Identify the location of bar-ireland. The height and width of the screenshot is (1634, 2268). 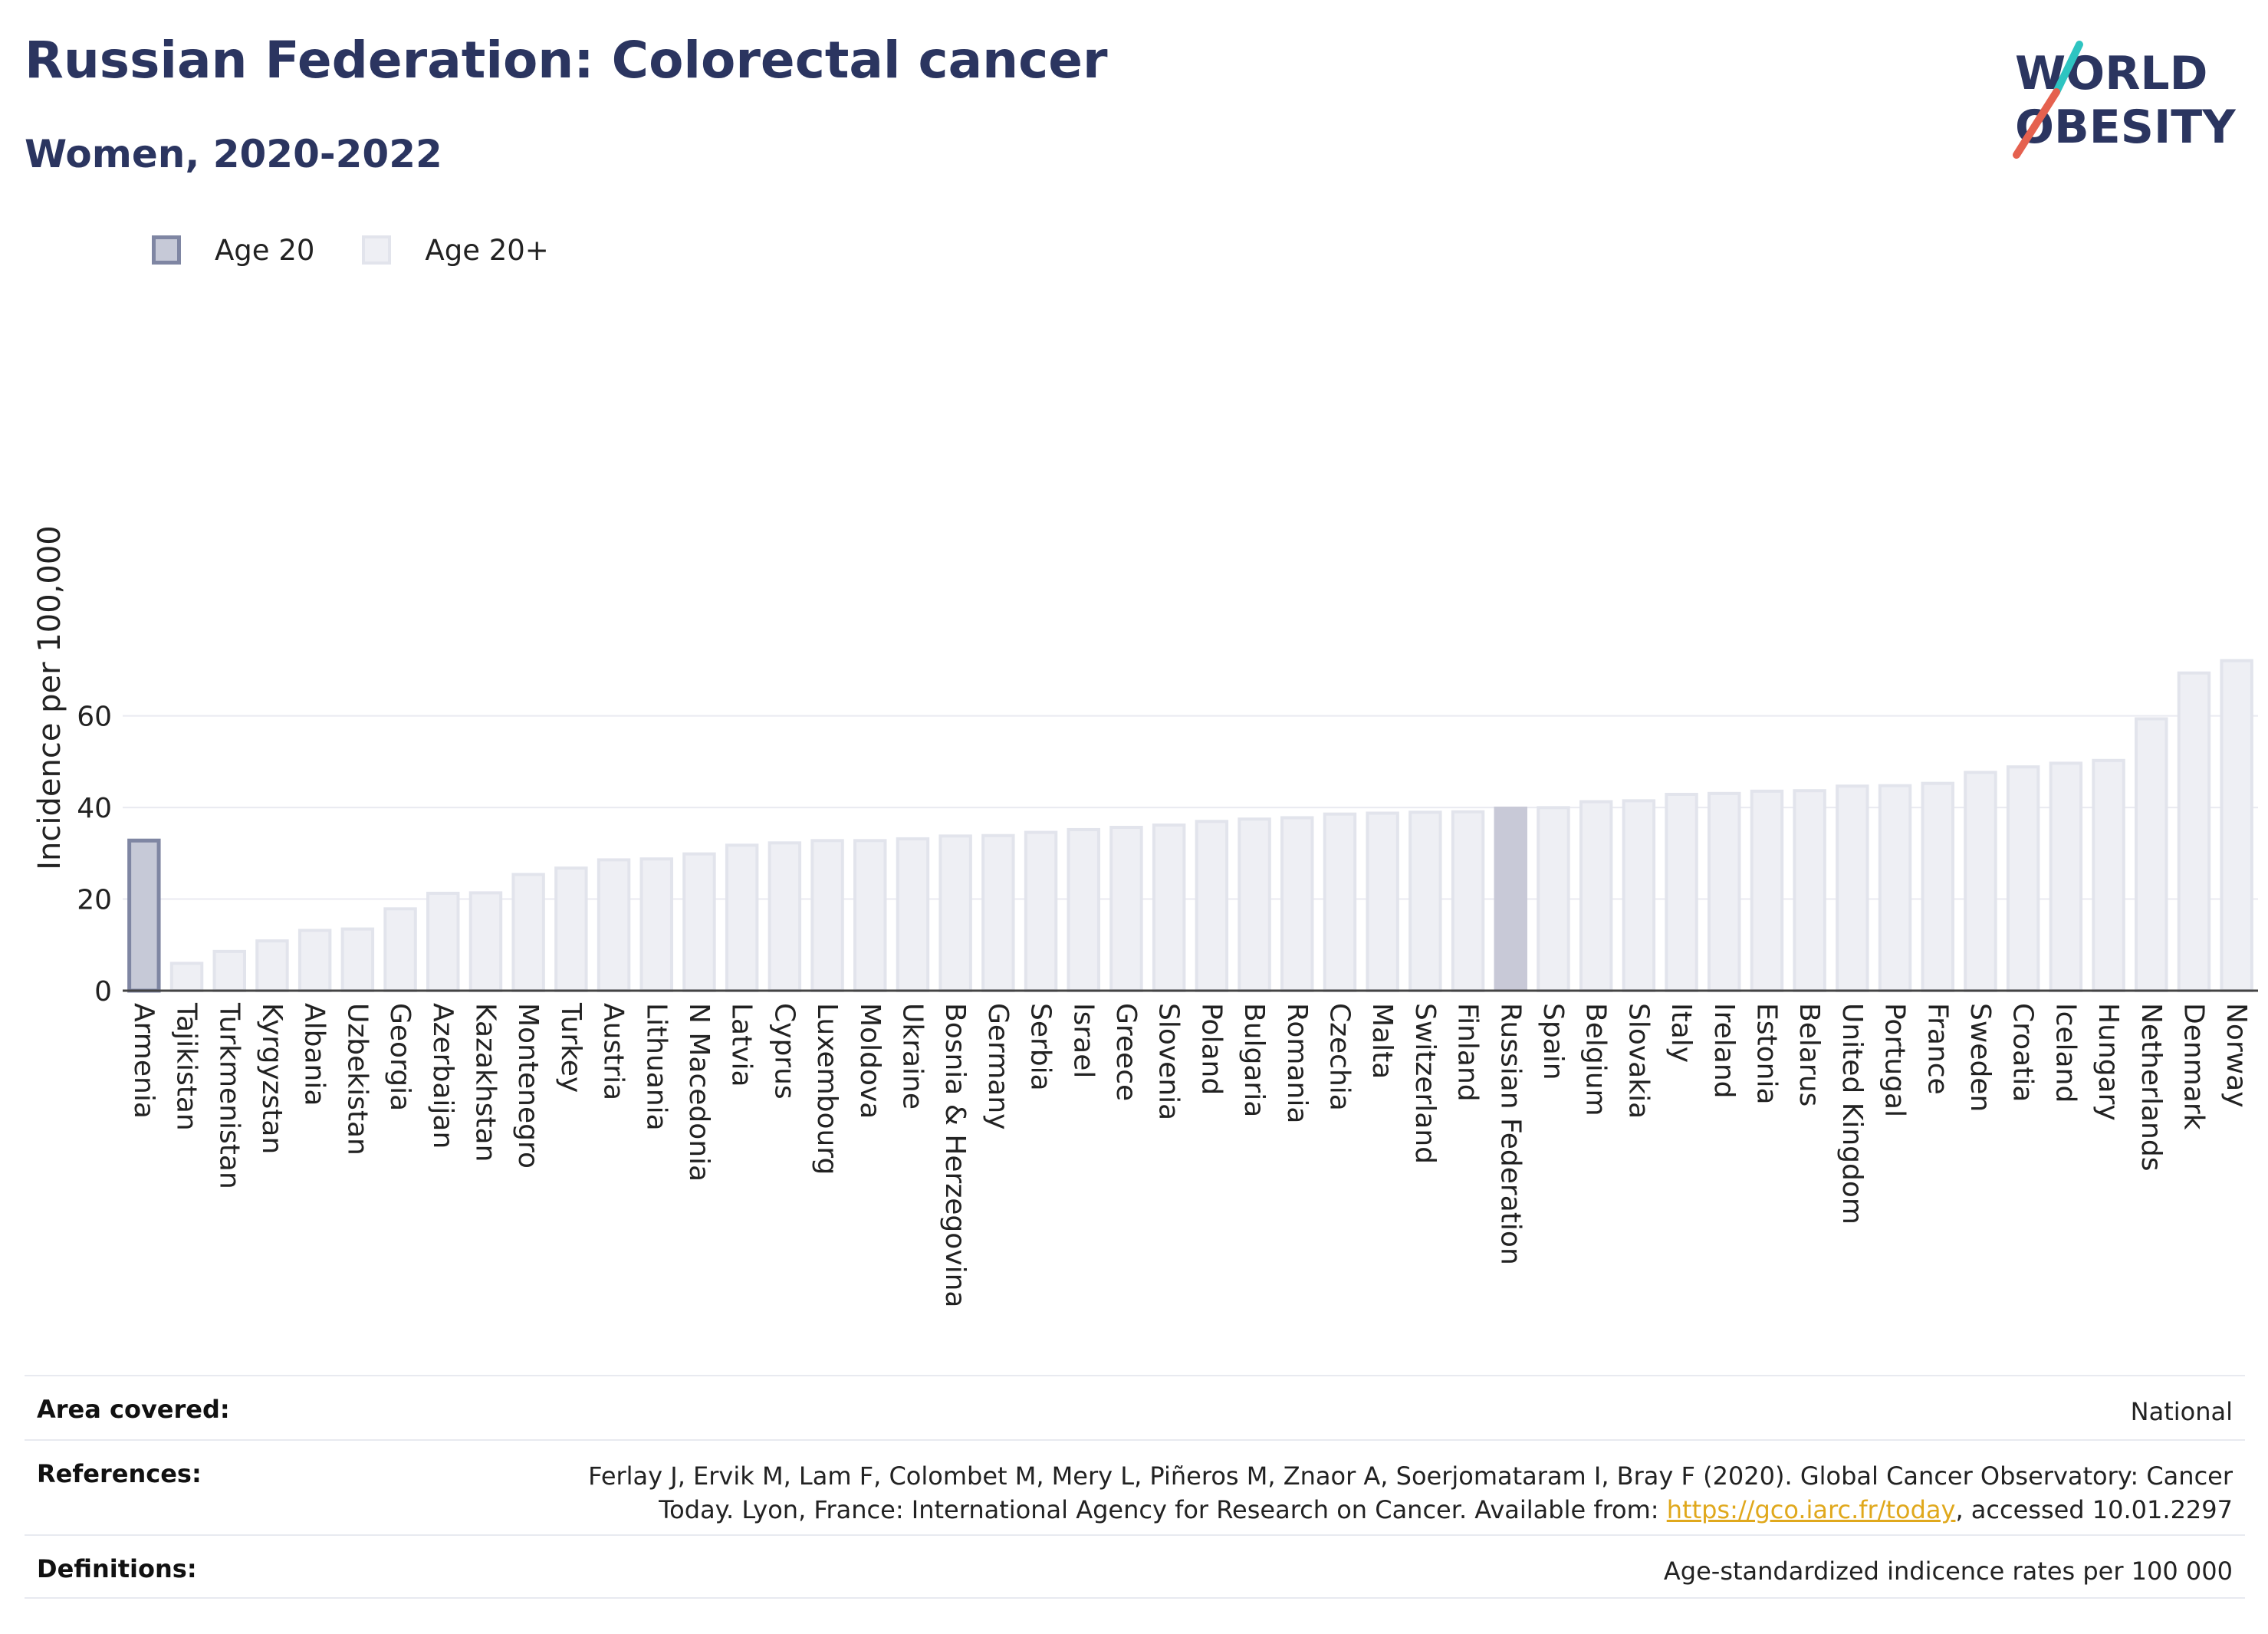
(1725, 892).